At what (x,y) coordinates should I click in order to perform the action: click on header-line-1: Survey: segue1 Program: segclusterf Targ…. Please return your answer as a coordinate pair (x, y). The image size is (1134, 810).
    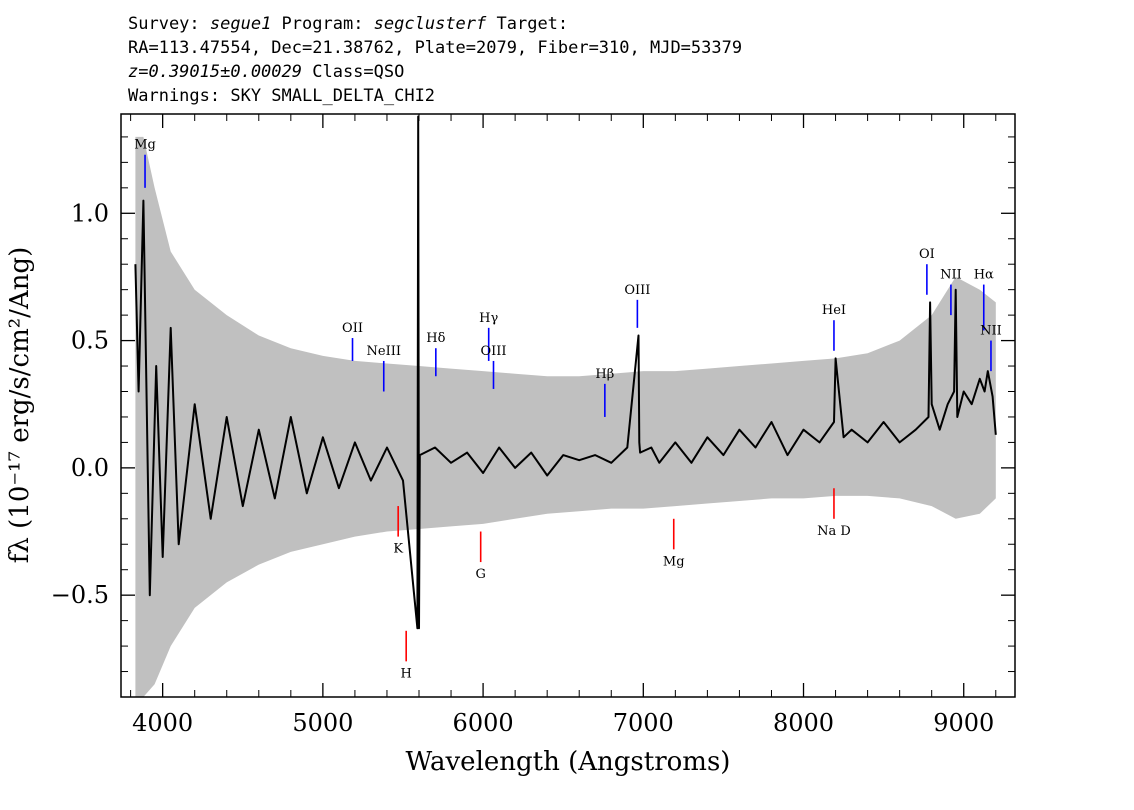
    Looking at the image, I should click on (348, 24).